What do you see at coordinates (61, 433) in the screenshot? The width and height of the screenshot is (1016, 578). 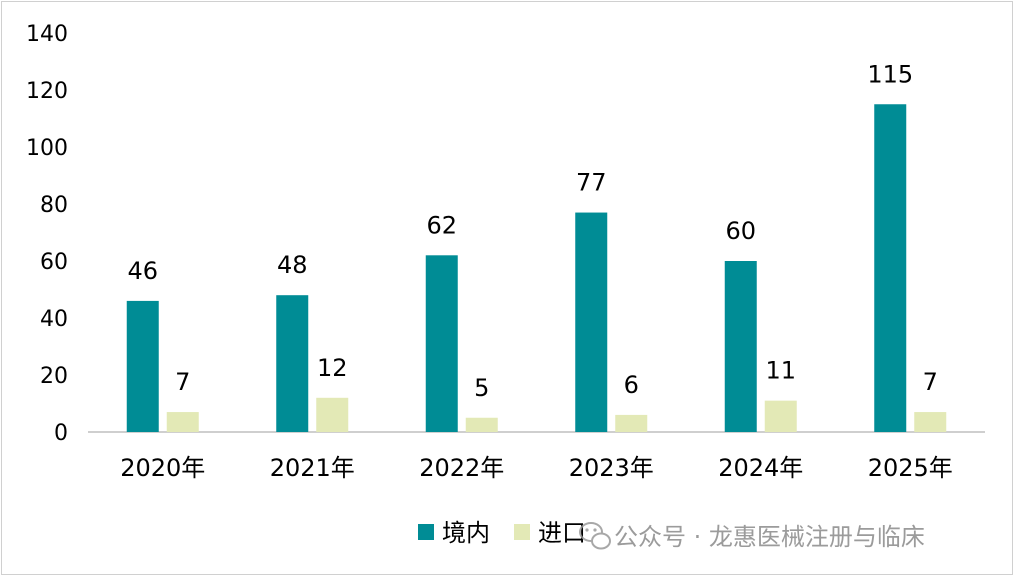 I see `y-tick-label: 0` at bounding box center [61, 433].